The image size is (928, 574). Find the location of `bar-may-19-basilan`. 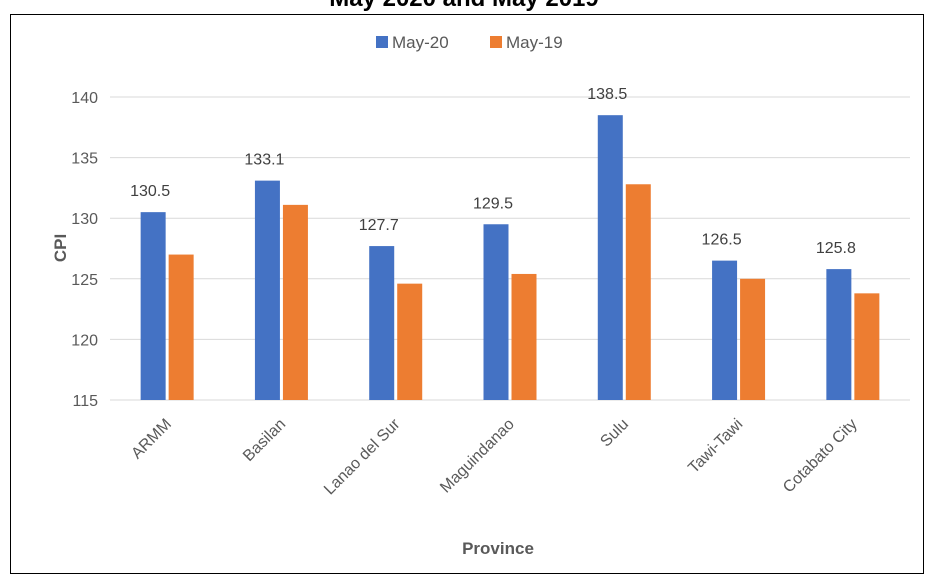

bar-may-19-basilan is located at coordinates (295, 302).